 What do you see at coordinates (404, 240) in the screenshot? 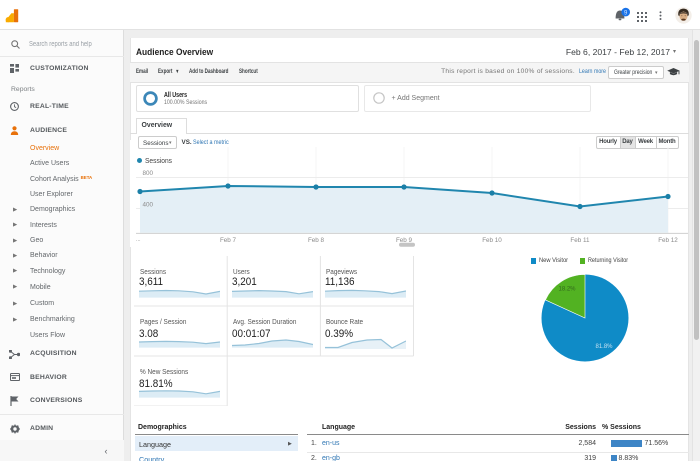
I see `svg-text: Feb 9` at bounding box center [404, 240].